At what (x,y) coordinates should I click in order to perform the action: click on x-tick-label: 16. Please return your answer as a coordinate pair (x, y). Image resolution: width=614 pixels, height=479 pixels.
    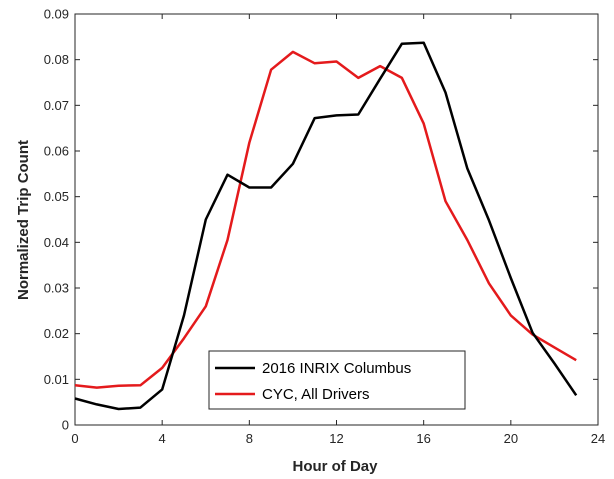
    Looking at the image, I should click on (423, 438).